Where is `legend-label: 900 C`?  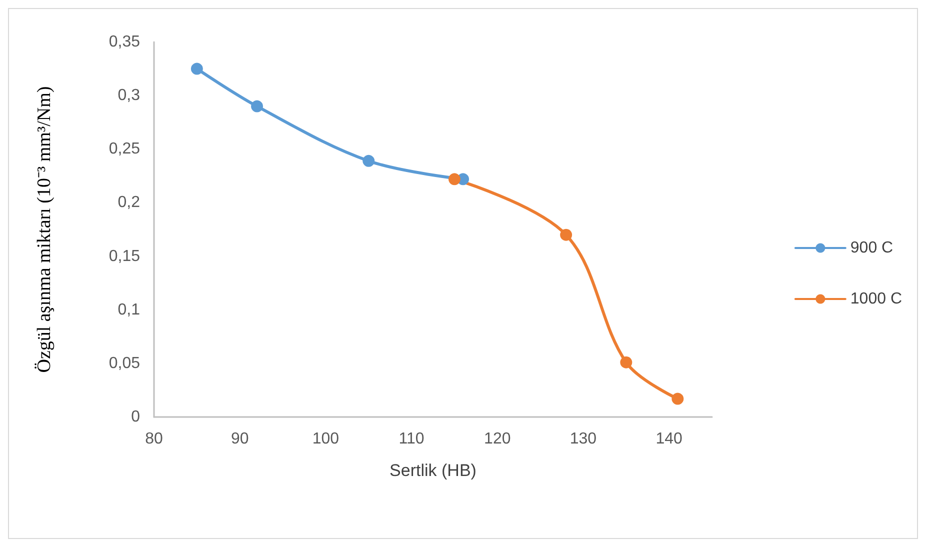
legend-label: 900 C is located at coordinates (872, 248).